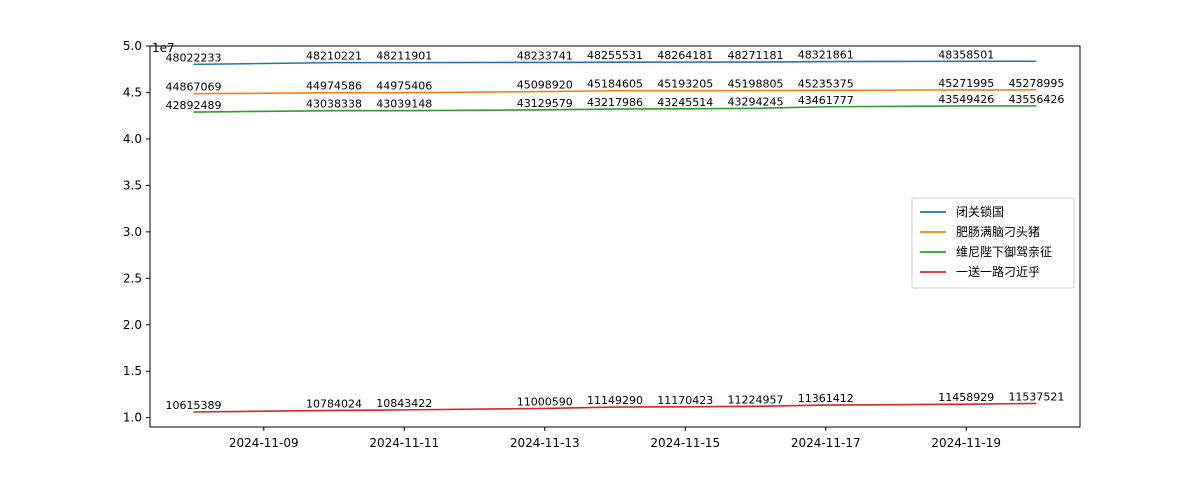  What do you see at coordinates (615, 55) in the screenshot?
I see `data-label: 48255531` at bounding box center [615, 55].